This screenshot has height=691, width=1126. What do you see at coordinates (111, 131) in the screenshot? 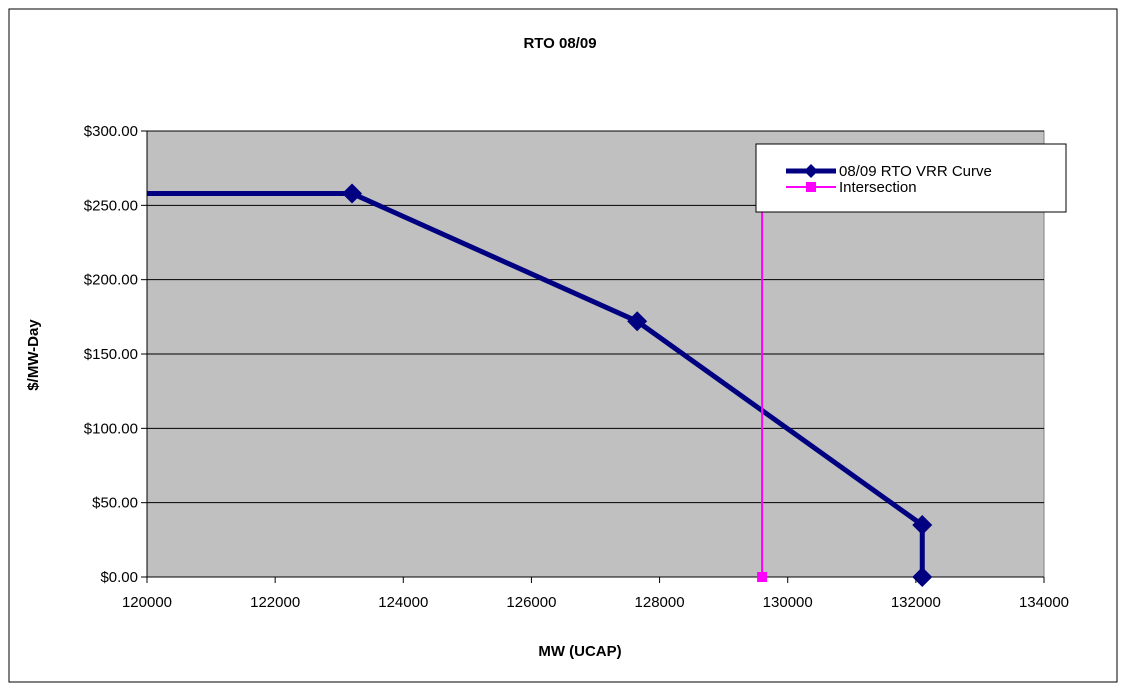
I see `y-tick-label-6: $300.00` at bounding box center [111, 131].